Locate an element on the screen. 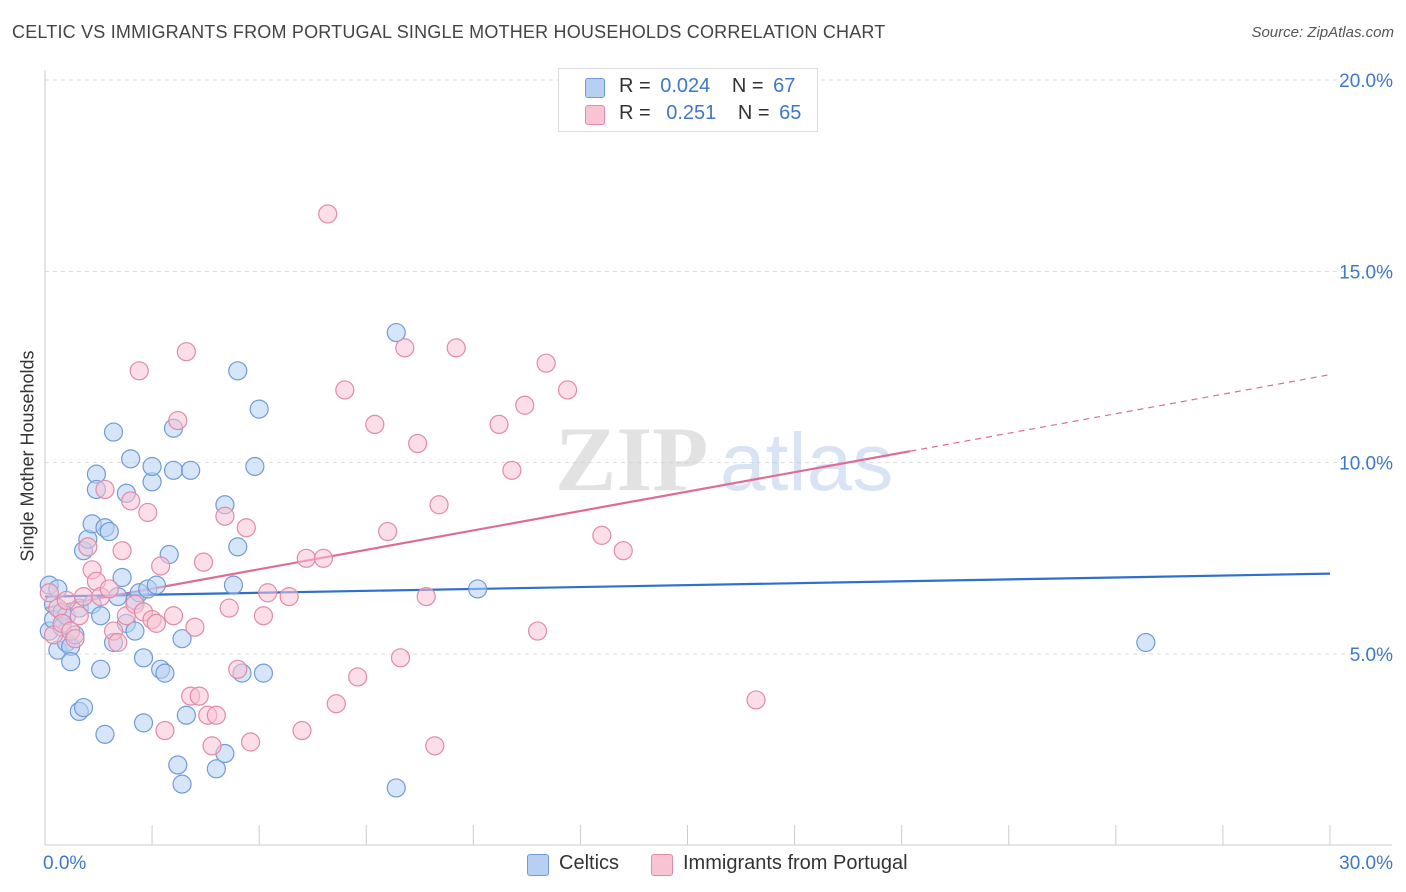 The width and height of the screenshot is (1406, 892). x-tick-label: 0.0% is located at coordinates (64, 863).